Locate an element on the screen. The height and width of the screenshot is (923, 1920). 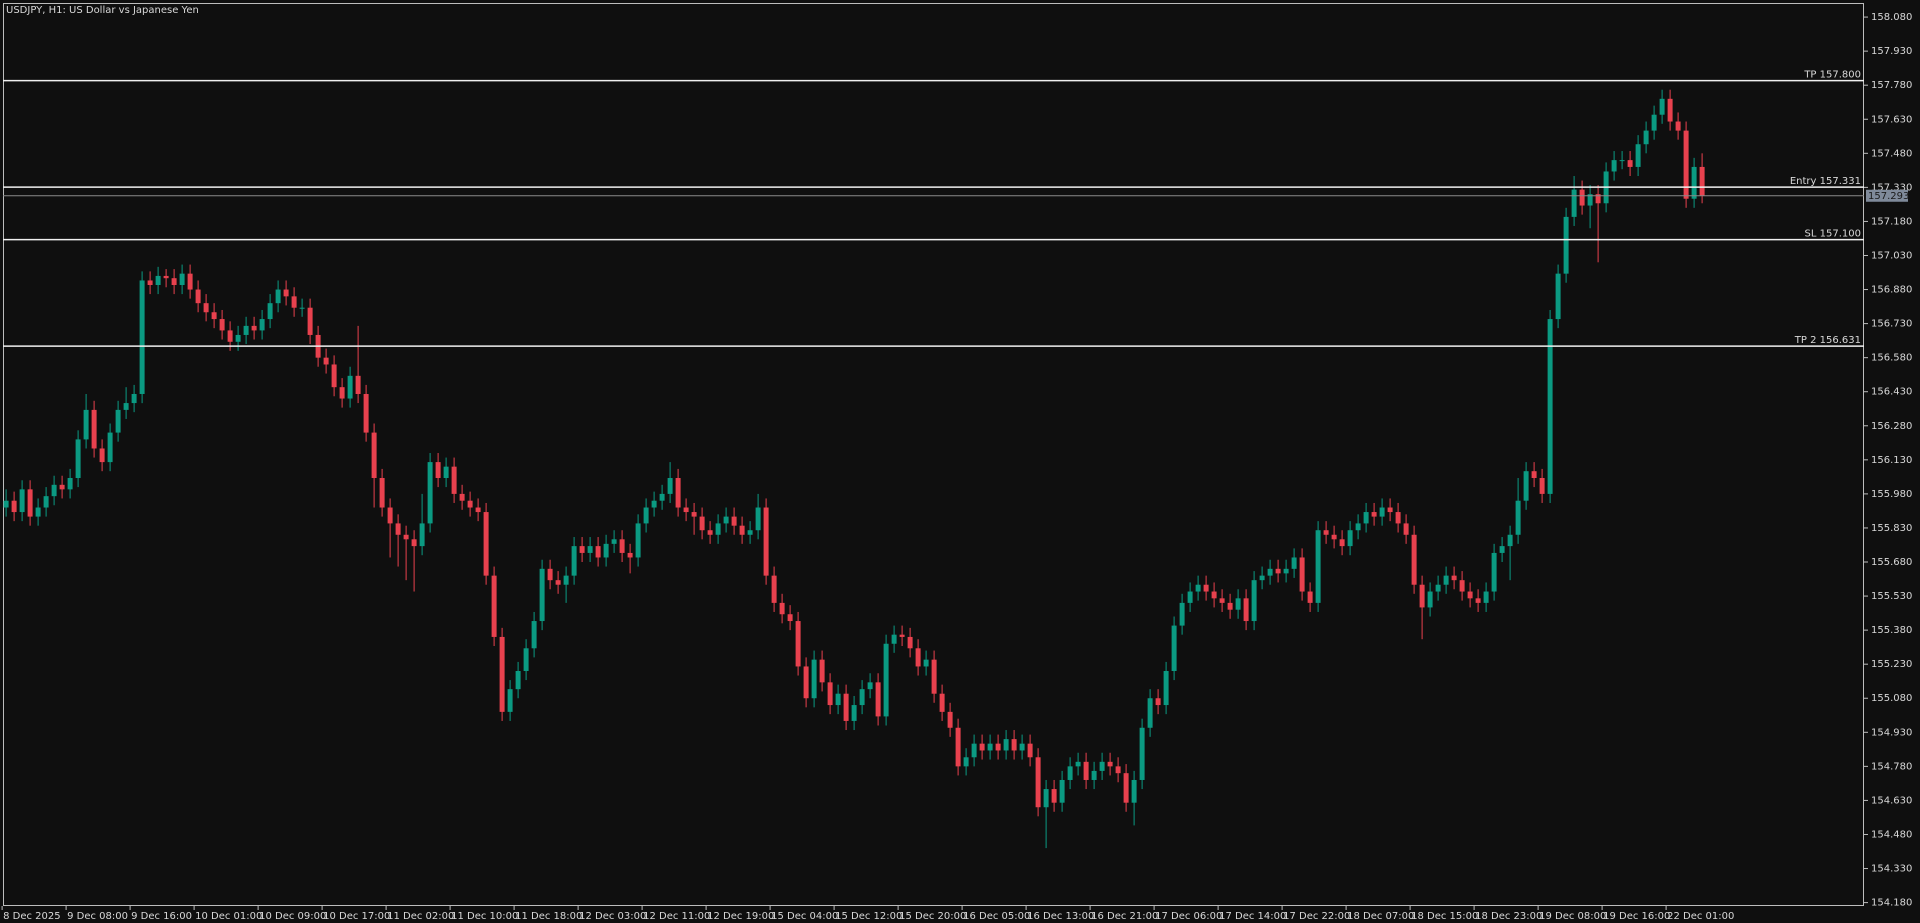
y-tick-label: 157.480 is located at coordinates (1891, 153).